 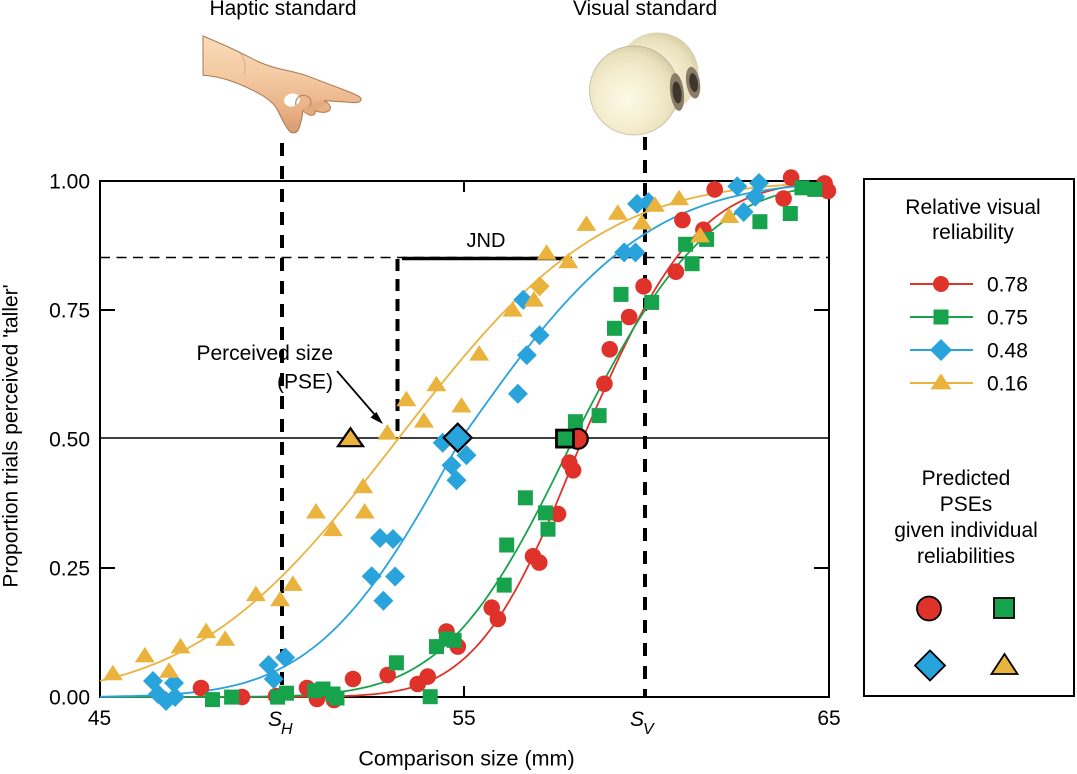 I want to click on svg-text: H, so click(x=287, y=729).